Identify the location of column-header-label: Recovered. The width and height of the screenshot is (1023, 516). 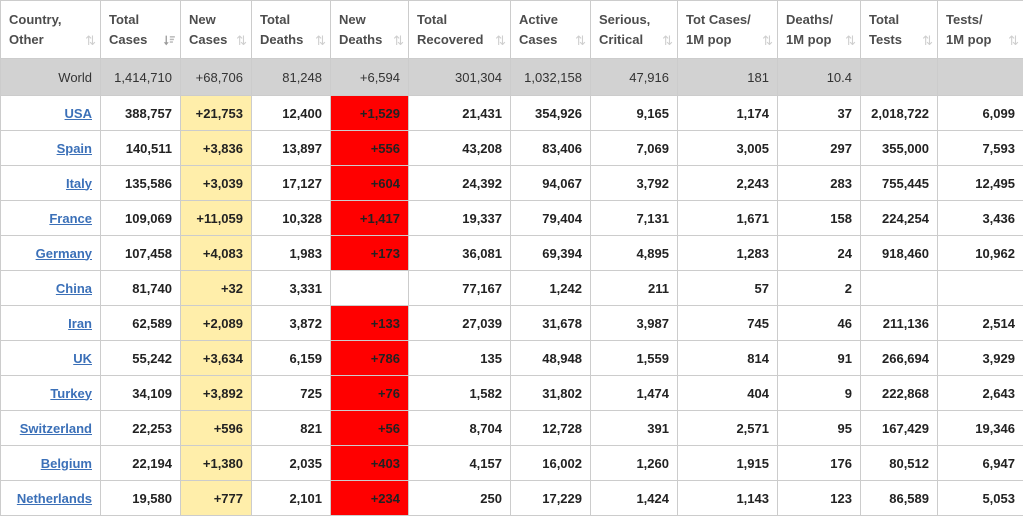
(450, 39).